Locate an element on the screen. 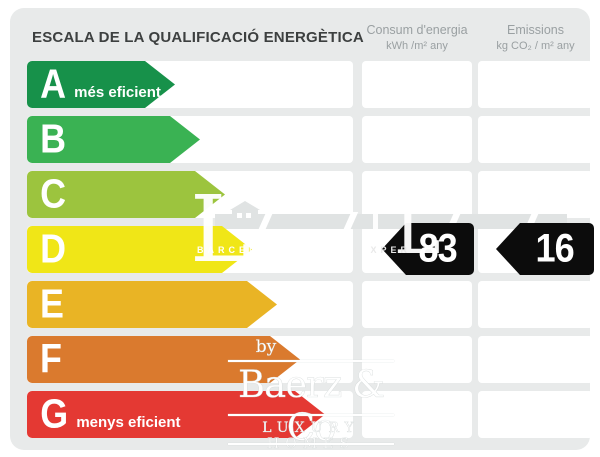 This screenshot has width=600, height=457. scale-row-b: B is located at coordinates (305, 139).